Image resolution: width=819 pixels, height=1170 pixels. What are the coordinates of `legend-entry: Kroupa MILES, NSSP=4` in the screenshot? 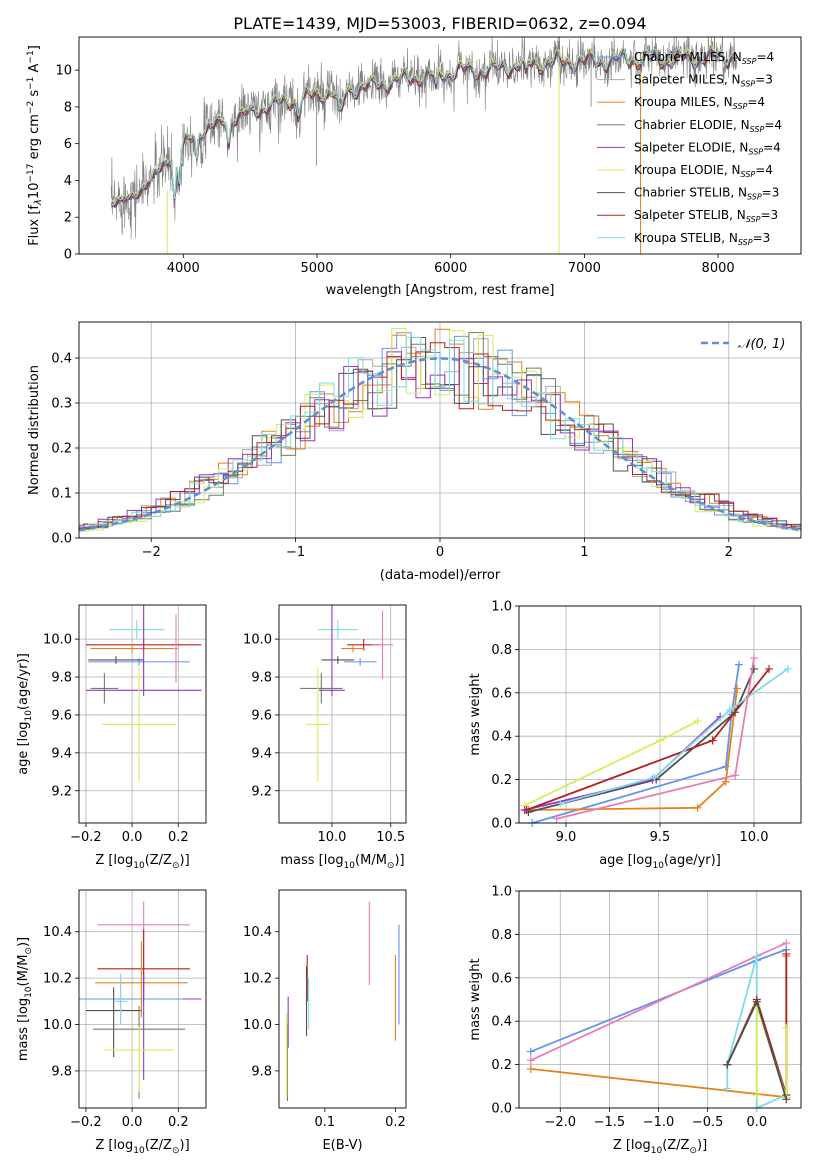 It's located at (699, 103).